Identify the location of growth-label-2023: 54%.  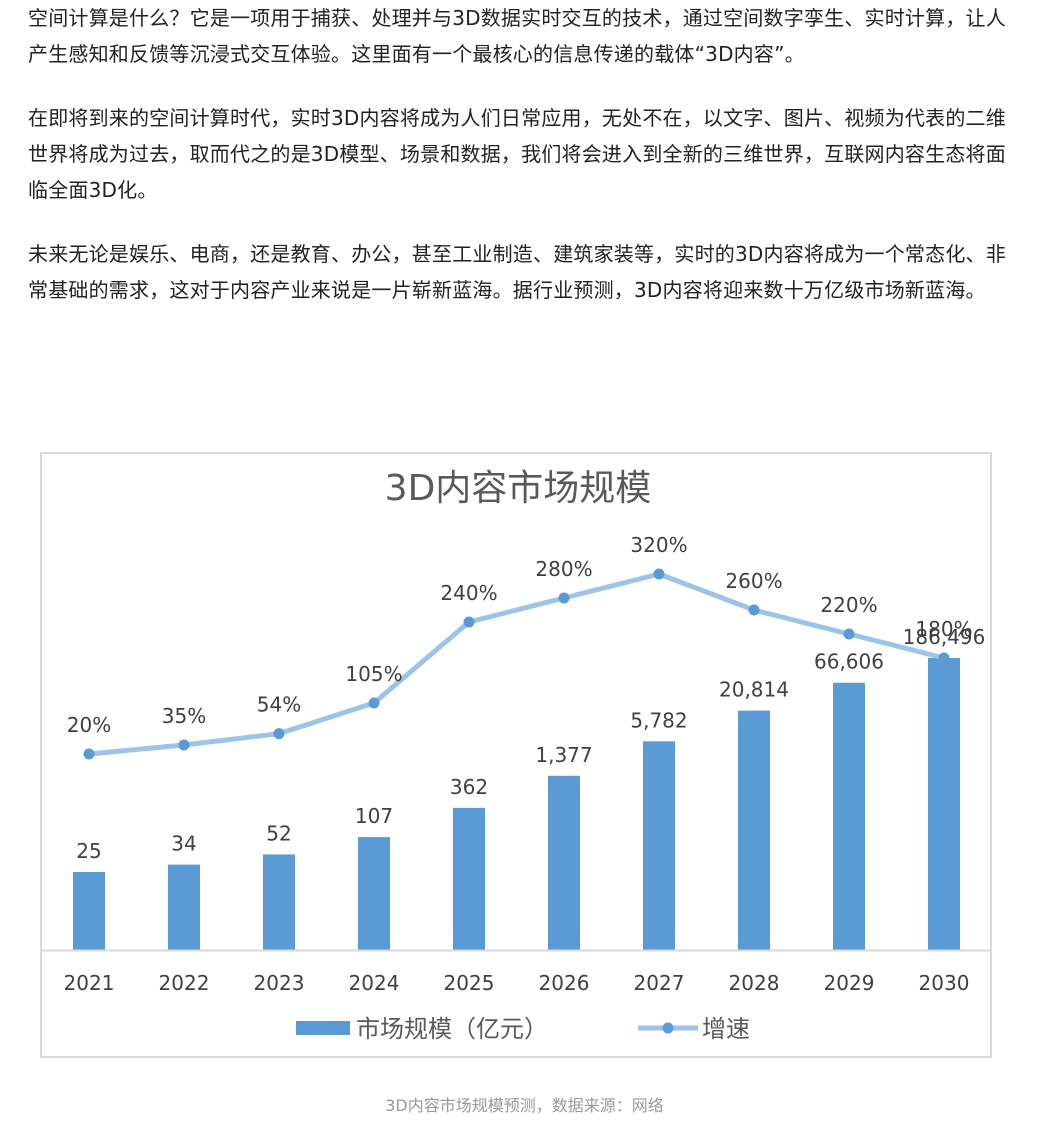
(279, 705).